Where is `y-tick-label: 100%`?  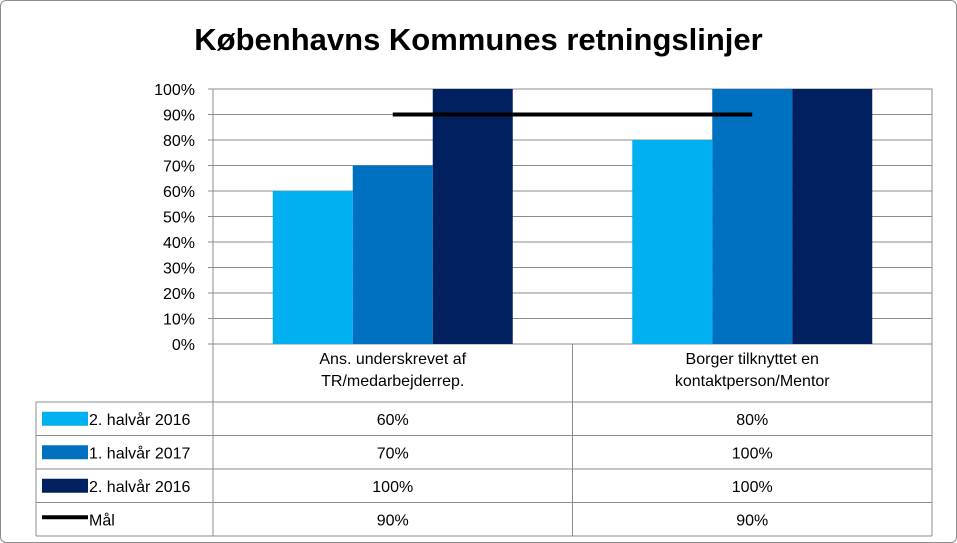 y-tick-label: 100% is located at coordinates (174, 90).